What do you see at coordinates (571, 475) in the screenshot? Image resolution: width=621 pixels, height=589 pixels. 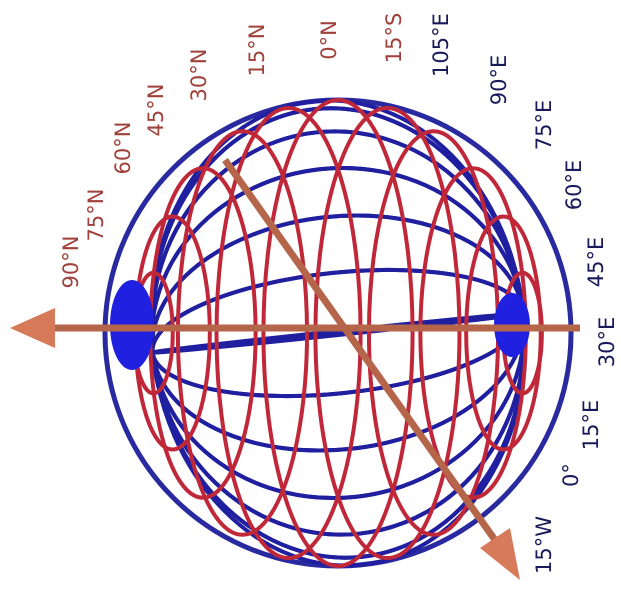 I see `longitude-label: 0°` at bounding box center [571, 475].